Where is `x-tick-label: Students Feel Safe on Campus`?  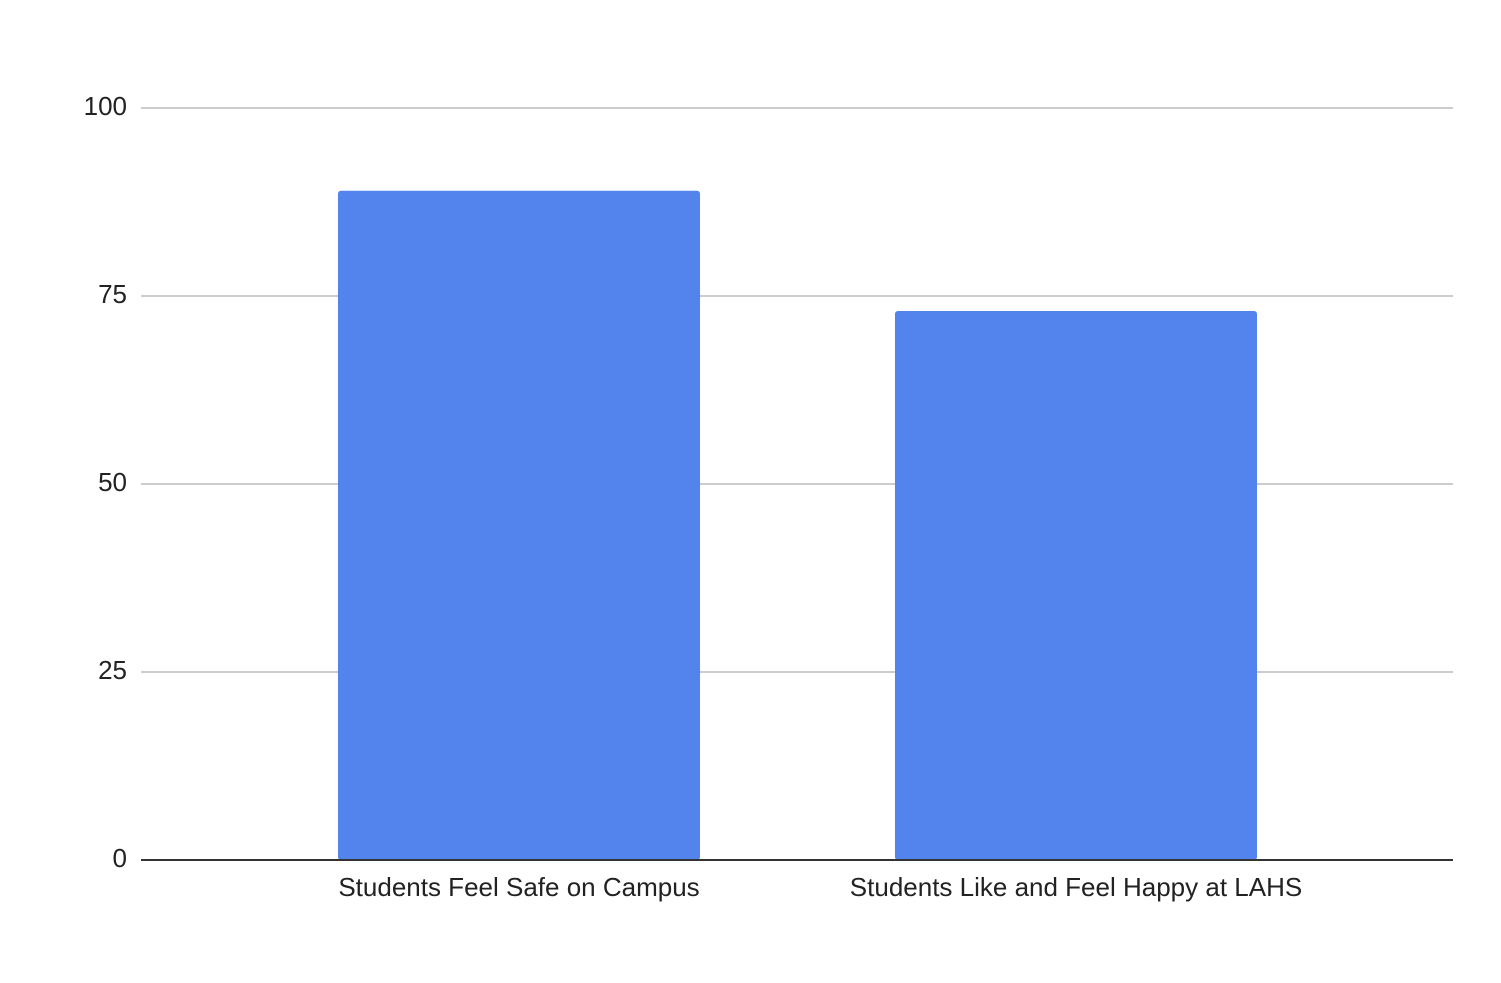
x-tick-label: Students Feel Safe on Campus is located at coordinates (518, 887).